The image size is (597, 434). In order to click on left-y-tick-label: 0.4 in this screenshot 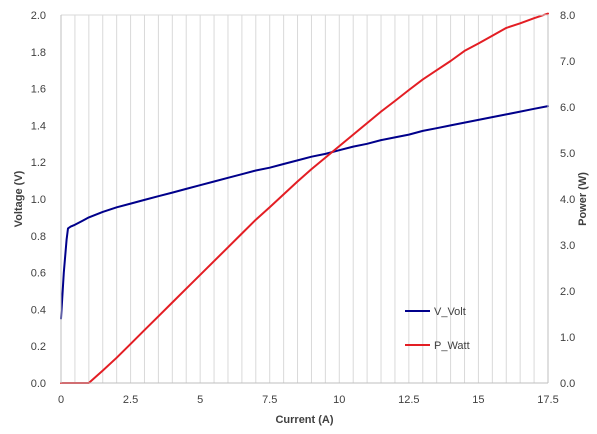, I will do `click(38, 310)`.